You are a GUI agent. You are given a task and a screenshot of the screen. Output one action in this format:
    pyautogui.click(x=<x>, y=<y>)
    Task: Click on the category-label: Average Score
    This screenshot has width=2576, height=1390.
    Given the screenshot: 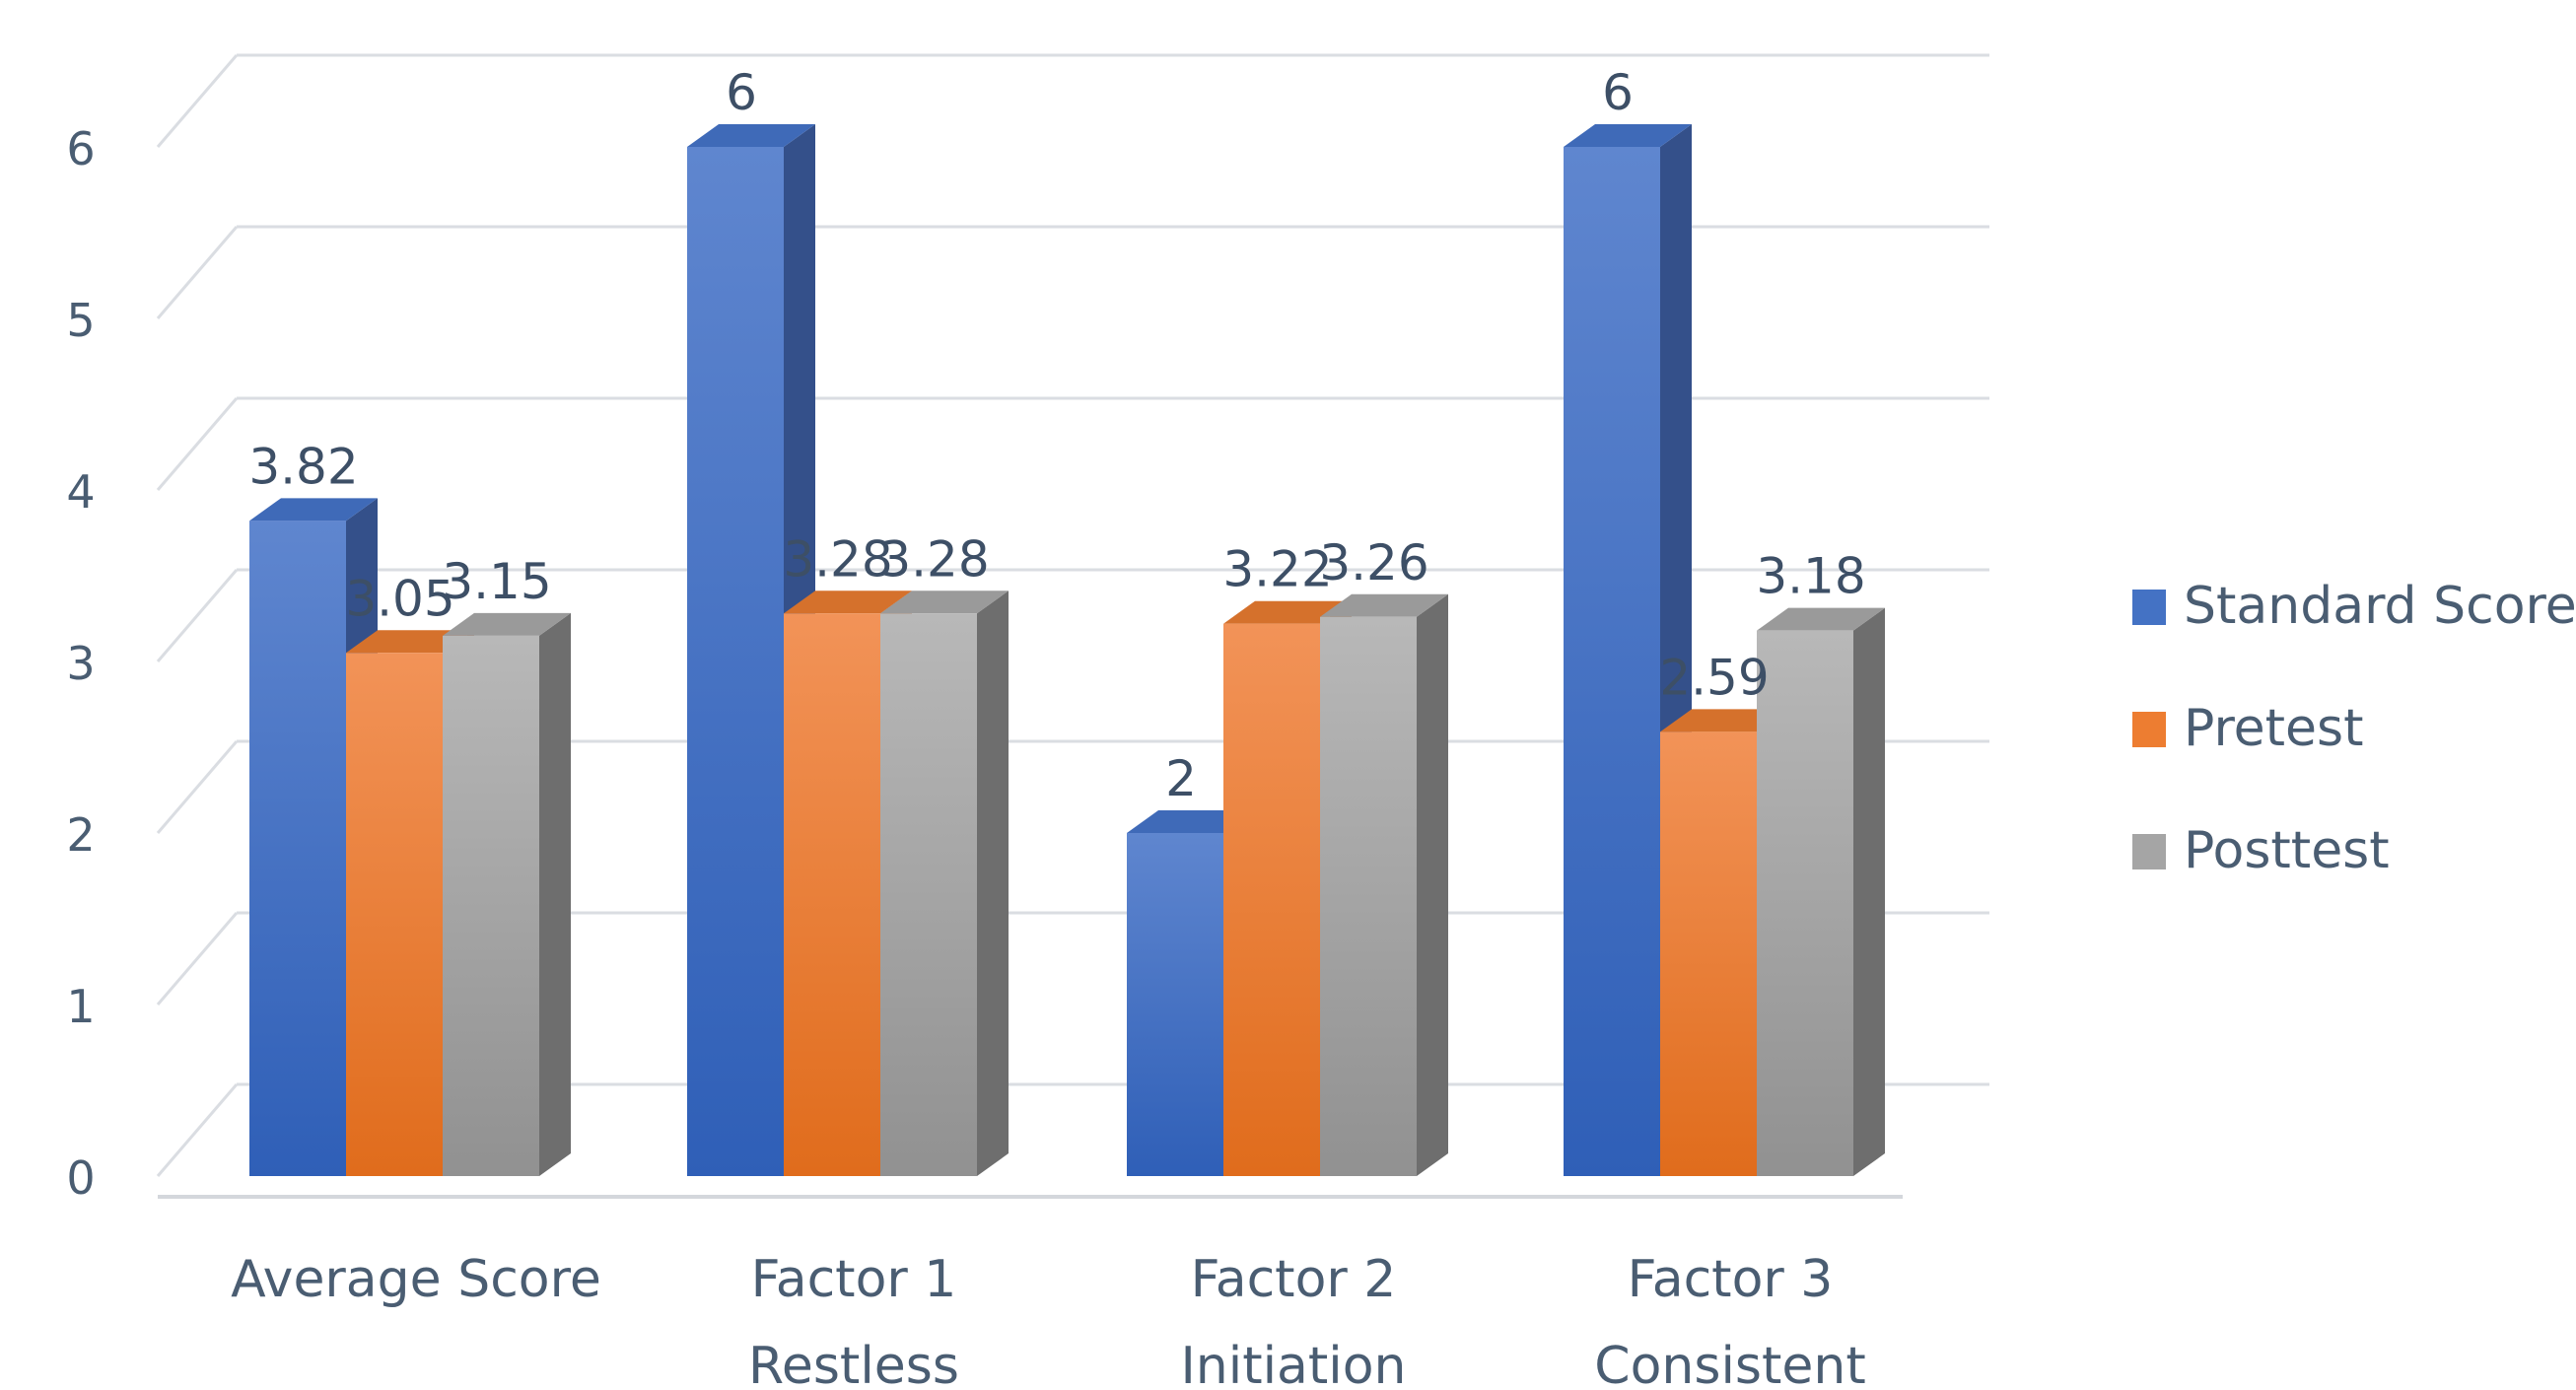 What is the action you would take?
    pyautogui.click(x=416, y=1279)
    